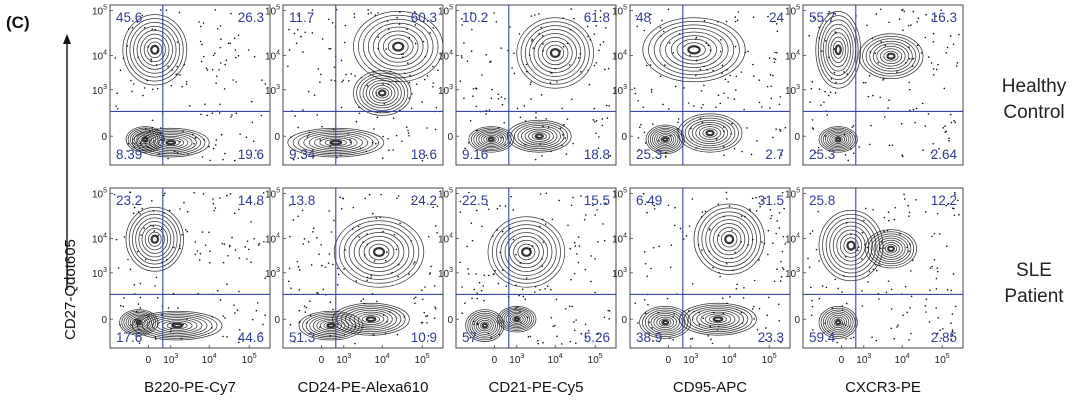 The width and height of the screenshot is (1087, 412). I want to click on y-tick-label: 10⁵, so click(272, 194).